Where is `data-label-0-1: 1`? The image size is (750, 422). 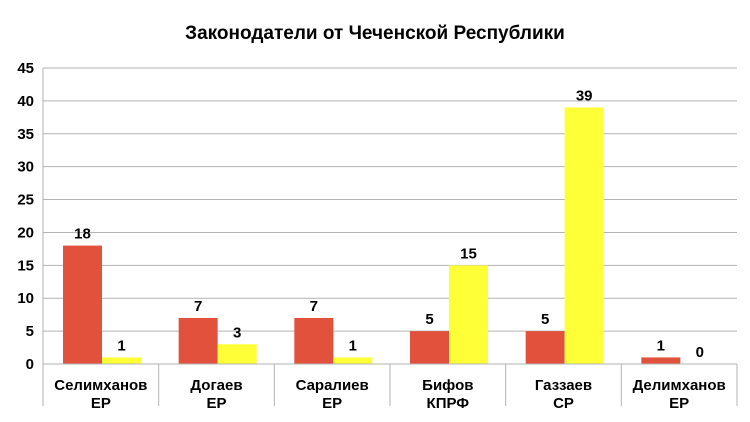 data-label-0-1: 1 is located at coordinates (121, 345).